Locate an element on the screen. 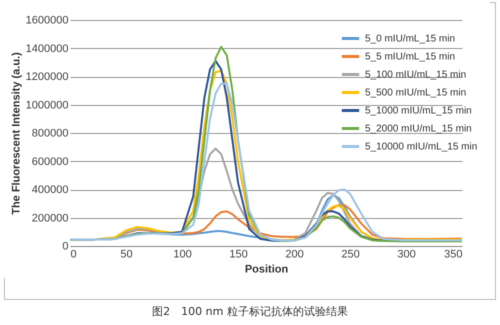  y-tick-label: 1200000 is located at coordinates (47, 77).